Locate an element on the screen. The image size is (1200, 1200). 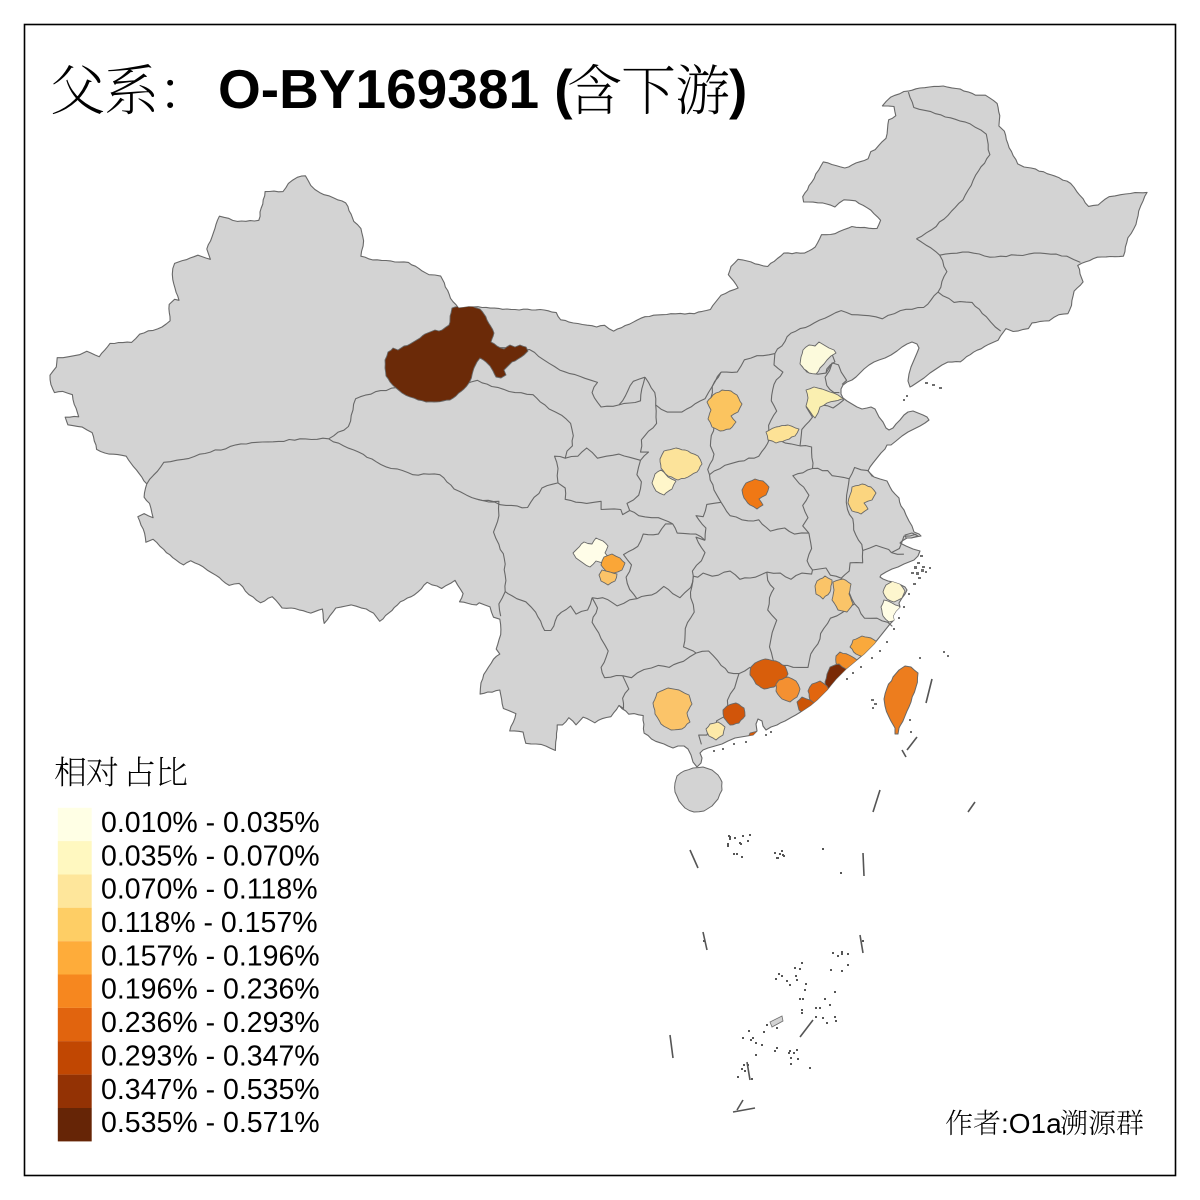
svg-text: 0.010% - 0.035% is located at coordinates (210, 823).